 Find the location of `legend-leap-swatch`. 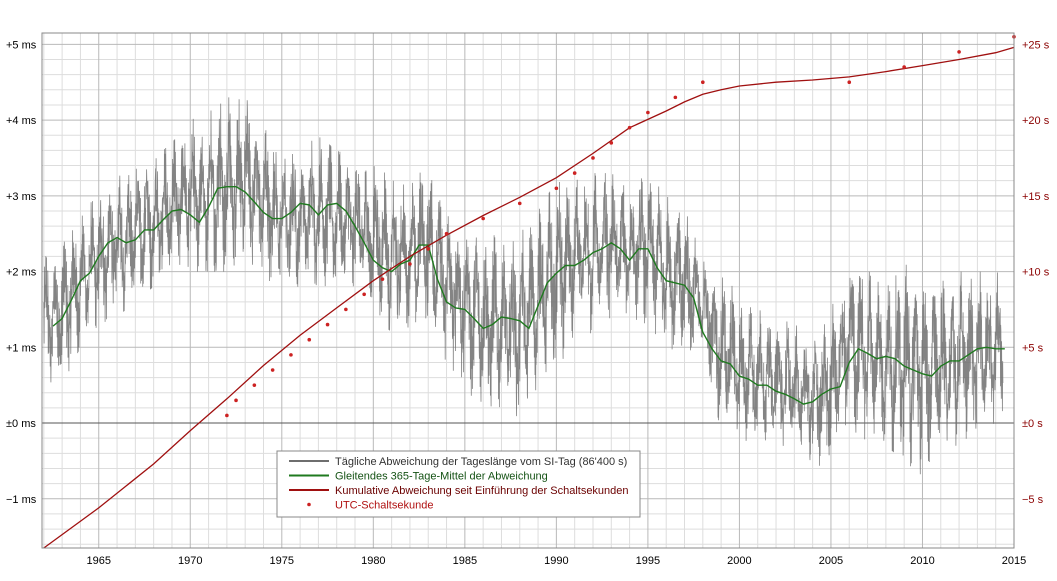

legend-leap-swatch is located at coordinates (309, 504).